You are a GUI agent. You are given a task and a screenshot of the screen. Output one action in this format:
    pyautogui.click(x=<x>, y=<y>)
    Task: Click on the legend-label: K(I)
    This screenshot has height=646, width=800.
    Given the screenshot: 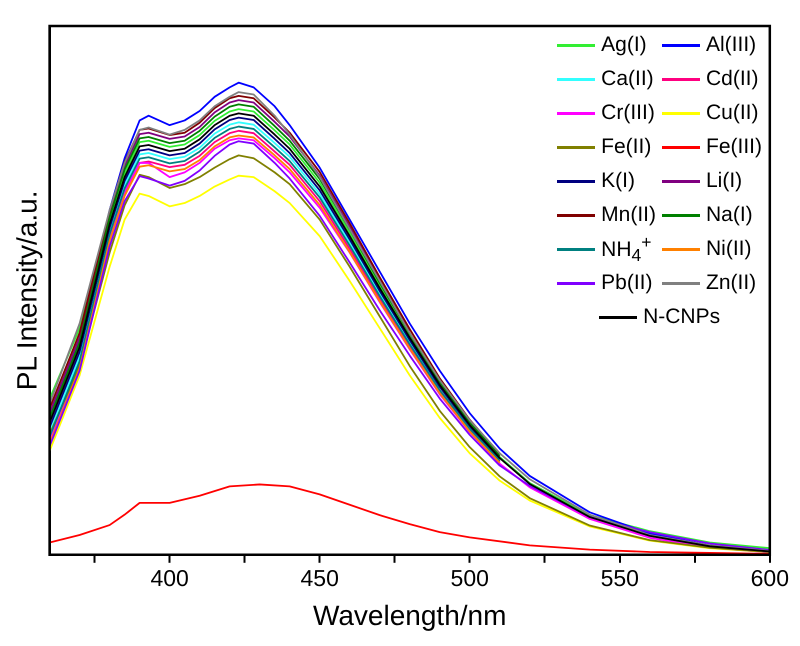 What is the action you would take?
    pyautogui.click(x=618, y=181)
    